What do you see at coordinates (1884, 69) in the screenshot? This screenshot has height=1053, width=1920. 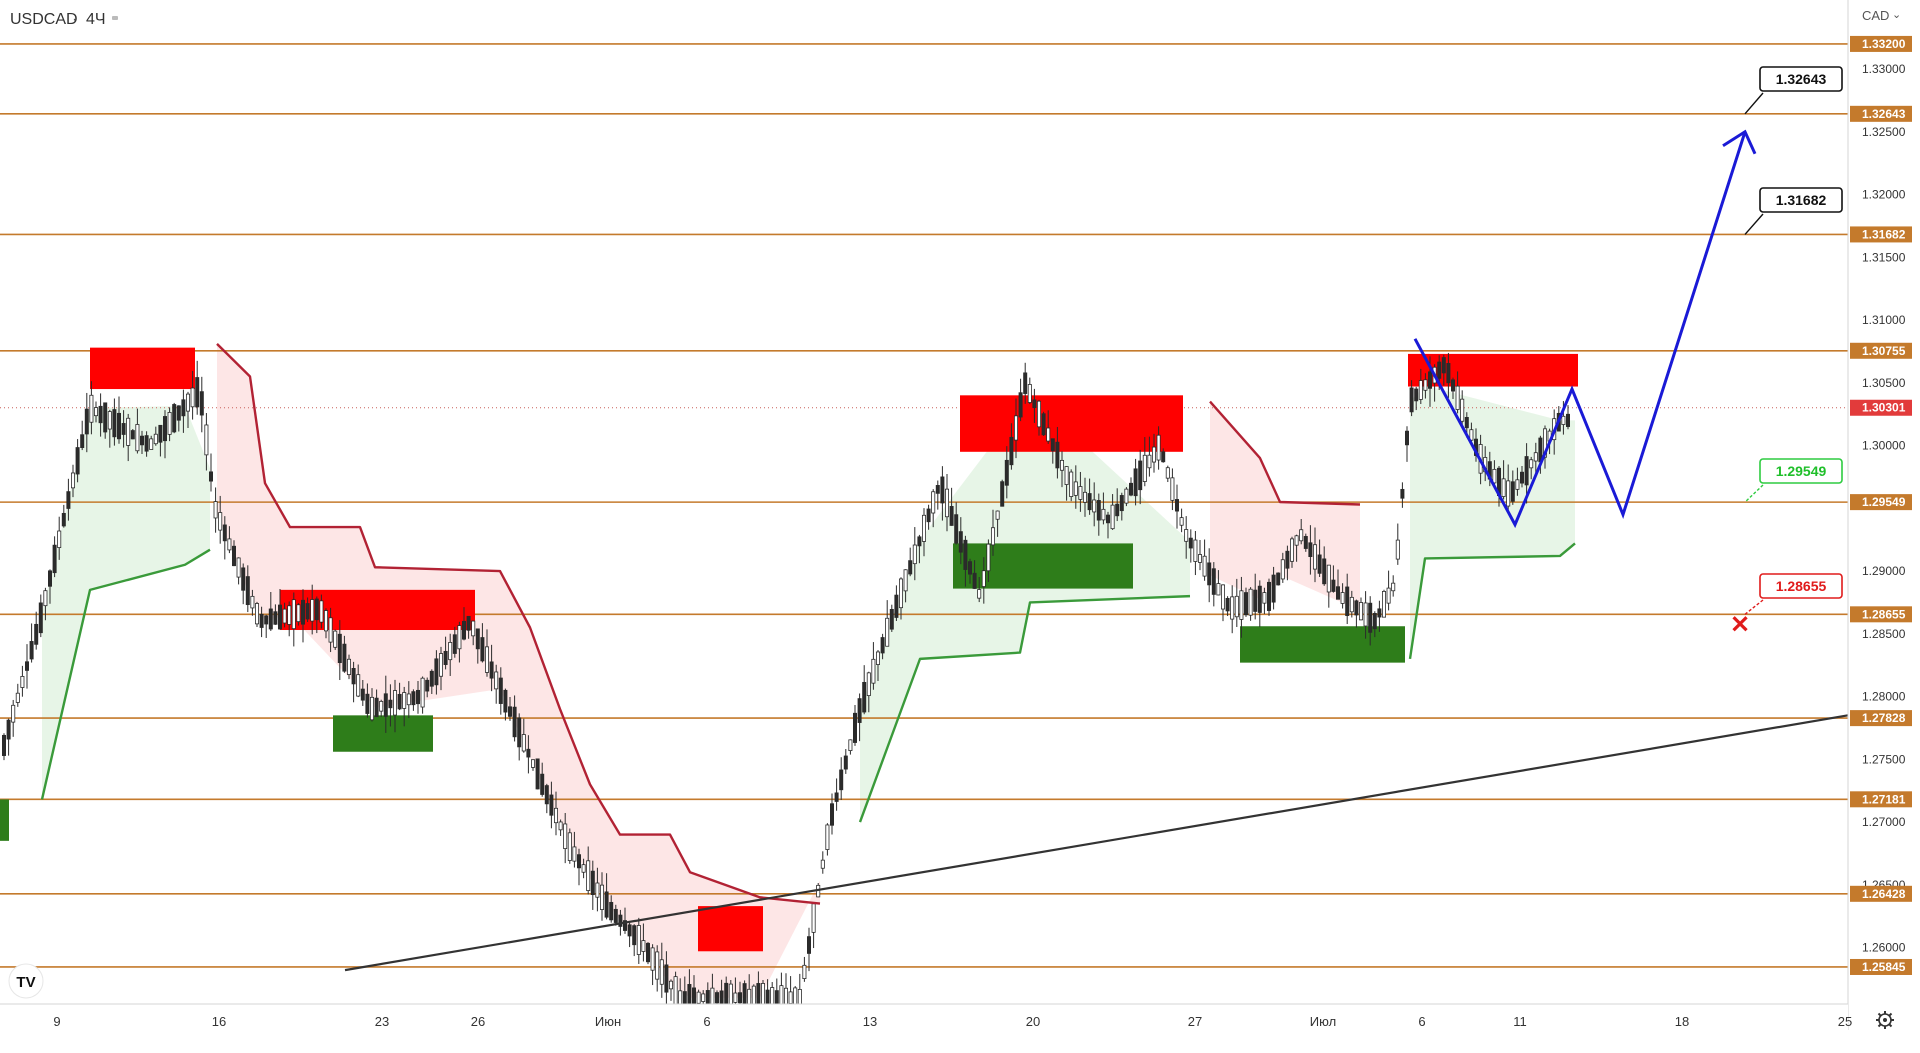 I see `price-tick-label: 1.33000` at bounding box center [1884, 69].